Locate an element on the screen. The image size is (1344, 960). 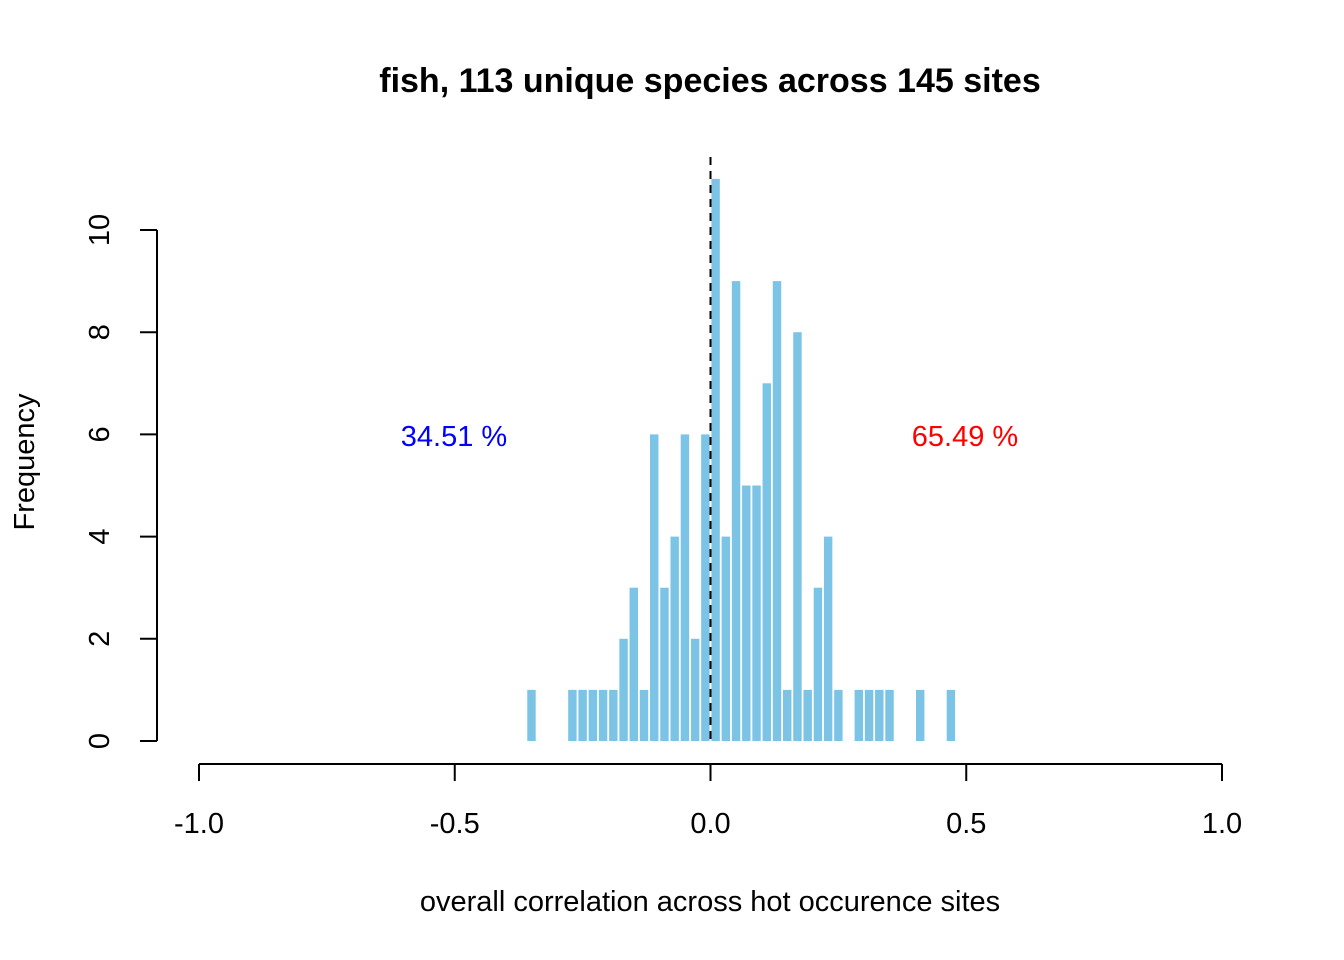
x-tick-label: -0.5 is located at coordinates (455, 824).